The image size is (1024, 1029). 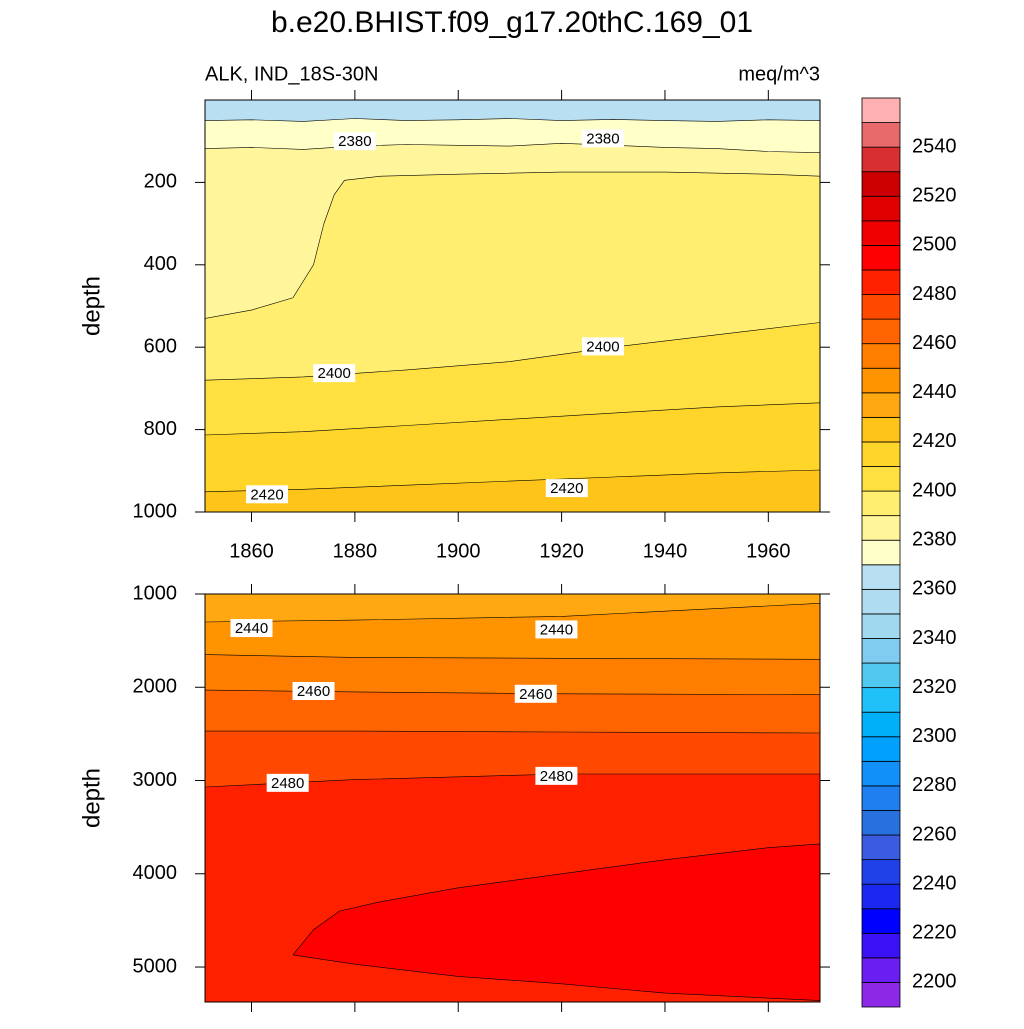 I want to click on contour-label: 2380, so click(x=354, y=141).